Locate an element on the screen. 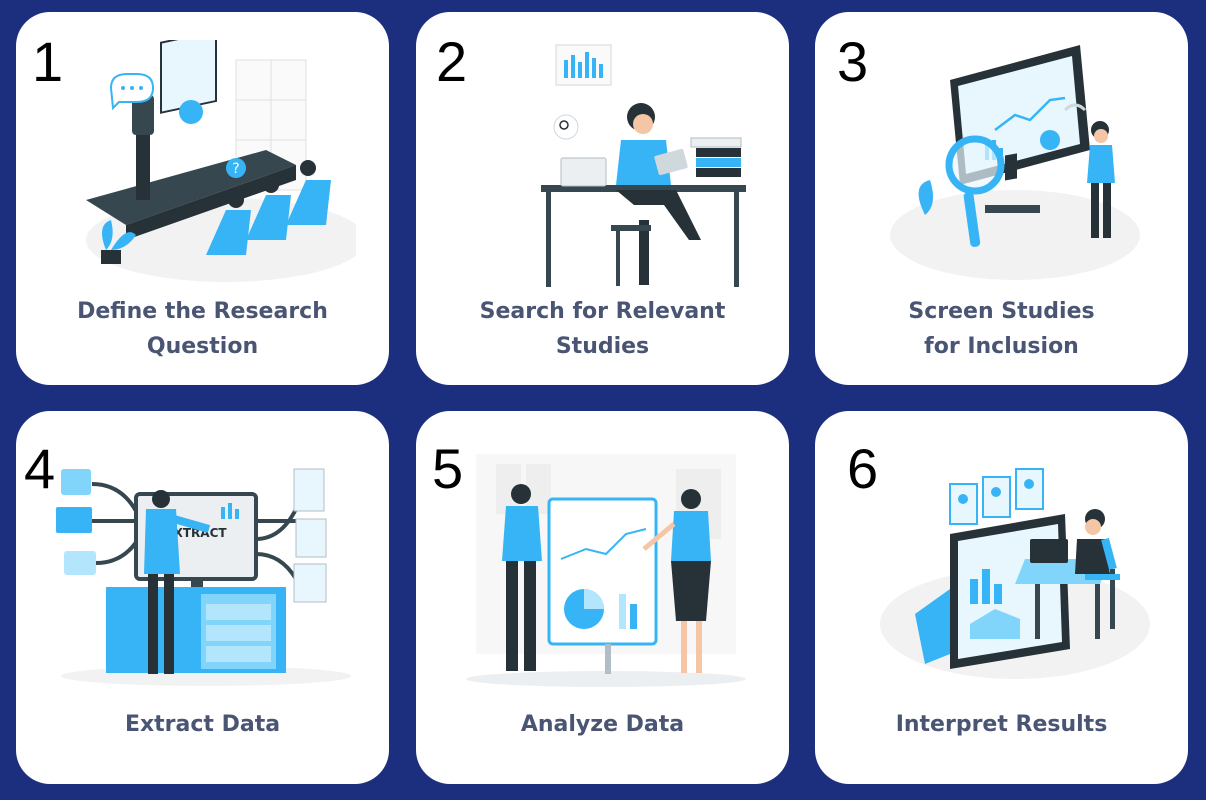  researcher-at-desk-icon is located at coordinates (643, 165).